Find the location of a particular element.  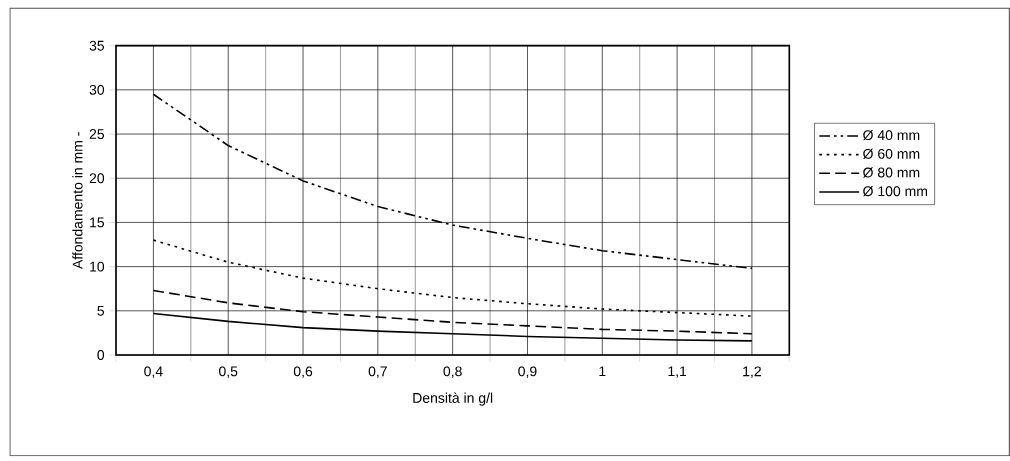

x-tick-label: 1,2 is located at coordinates (752, 372).